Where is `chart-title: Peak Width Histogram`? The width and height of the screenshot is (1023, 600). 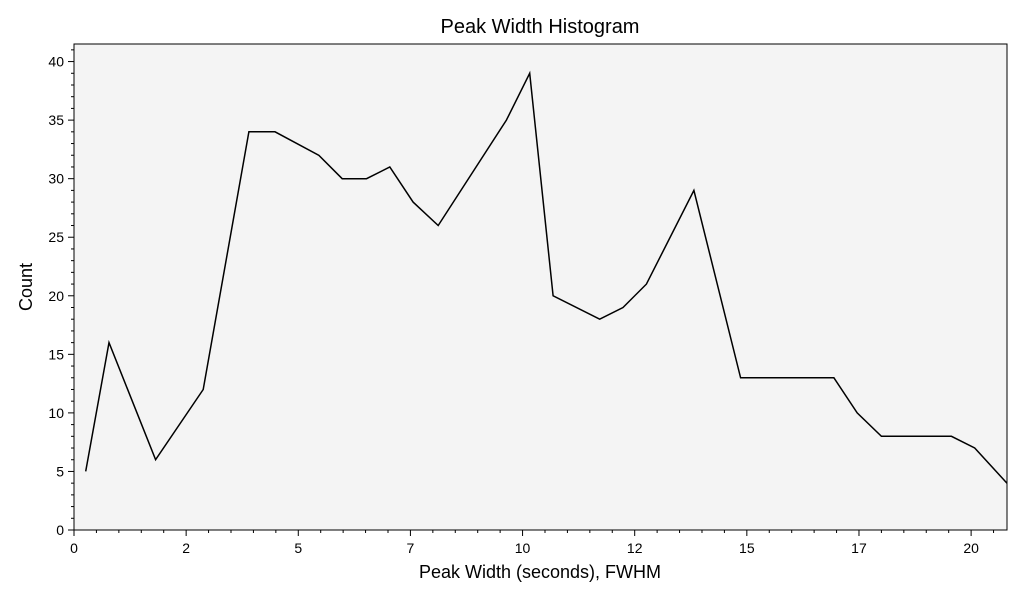 chart-title: Peak Width Histogram is located at coordinates (540, 27).